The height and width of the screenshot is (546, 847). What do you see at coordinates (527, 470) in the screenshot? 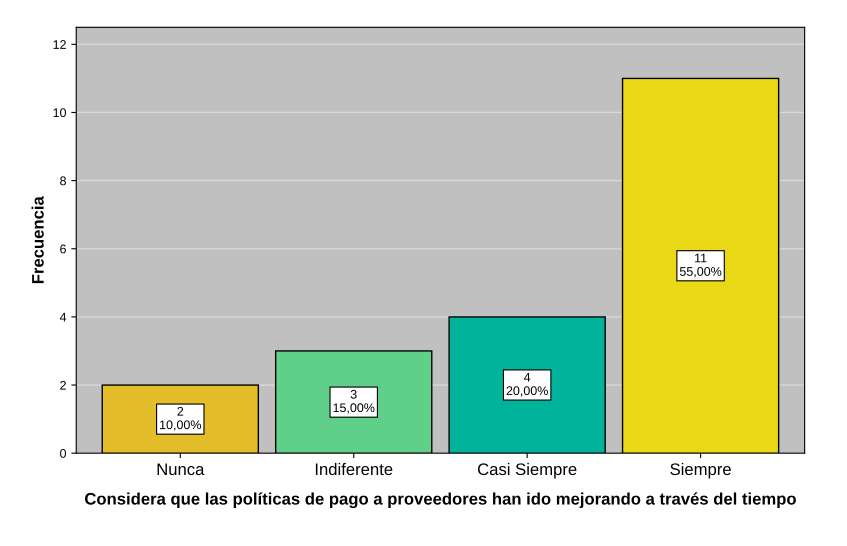
I see `x-tick-label: Casi Siempre` at bounding box center [527, 470].